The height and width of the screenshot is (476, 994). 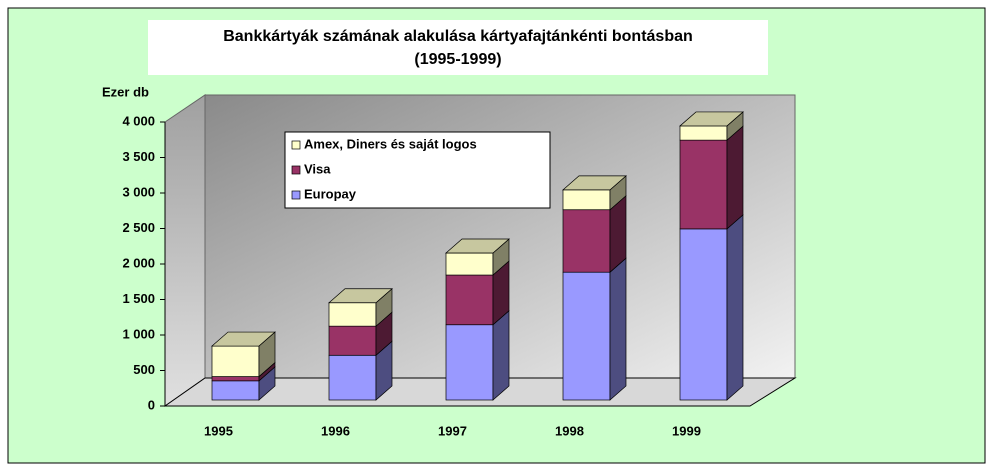 What do you see at coordinates (138, 262) in the screenshot?
I see `y-tick-label: 2 000` at bounding box center [138, 262].